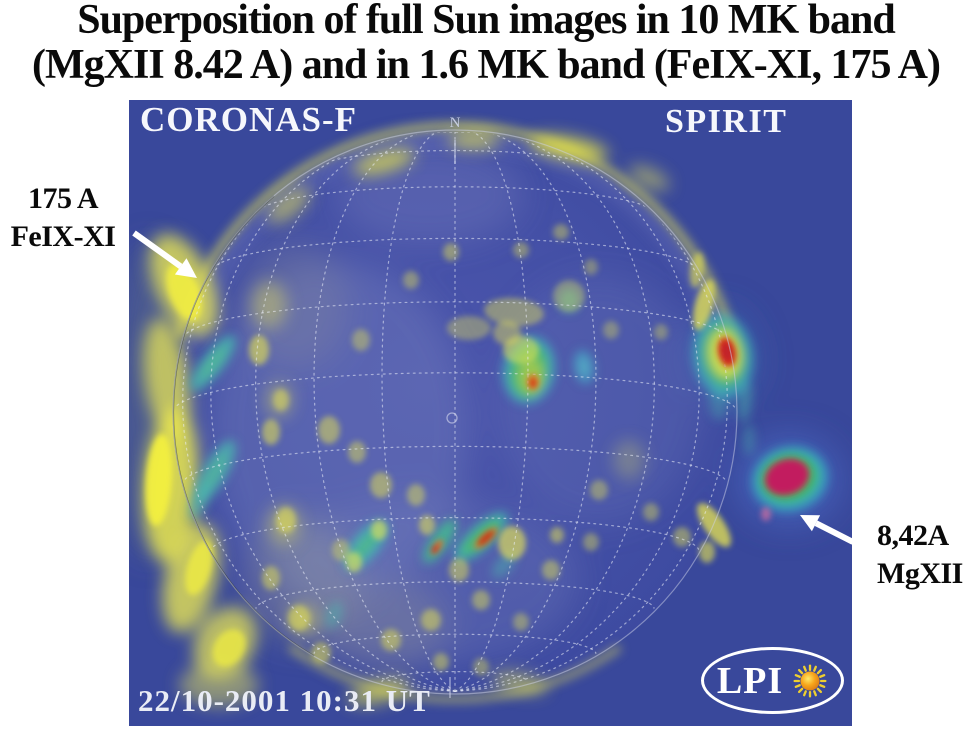 This screenshot has height=731, width=972. Describe the element at coordinates (63, 198) in the screenshot. I see `annotation-feix-wavelength: 175 A` at that location.